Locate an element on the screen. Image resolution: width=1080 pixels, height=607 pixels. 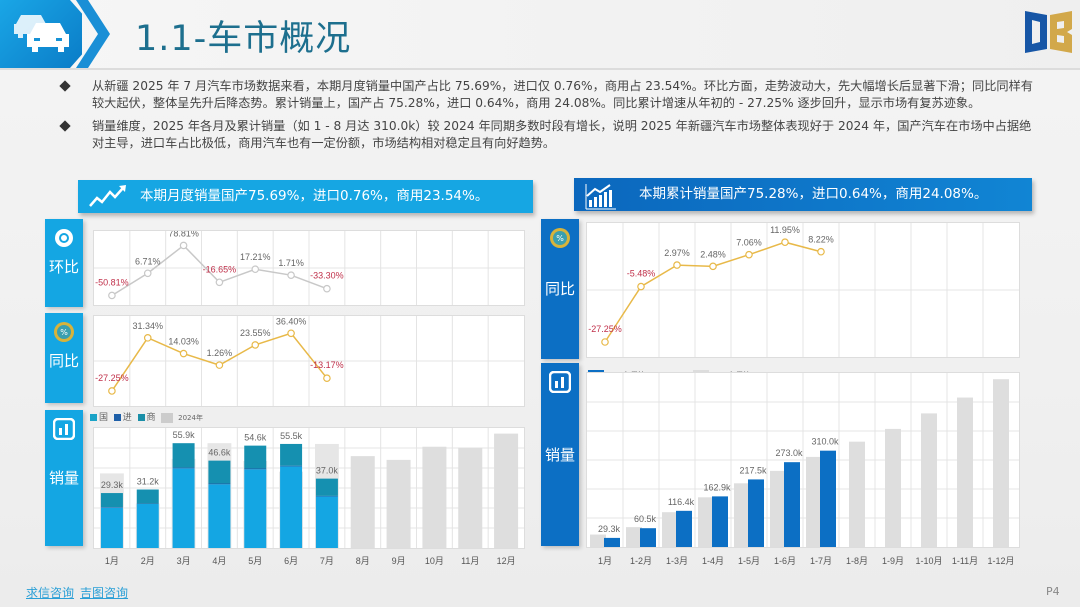
svg-text: 31.34% is located at coordinates (147, 326).